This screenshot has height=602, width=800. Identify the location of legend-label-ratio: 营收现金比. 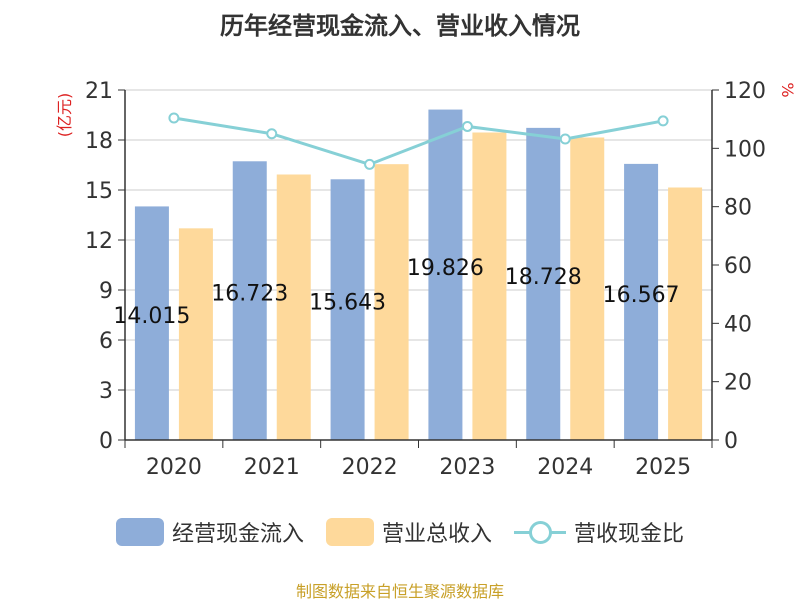
(629, 534).